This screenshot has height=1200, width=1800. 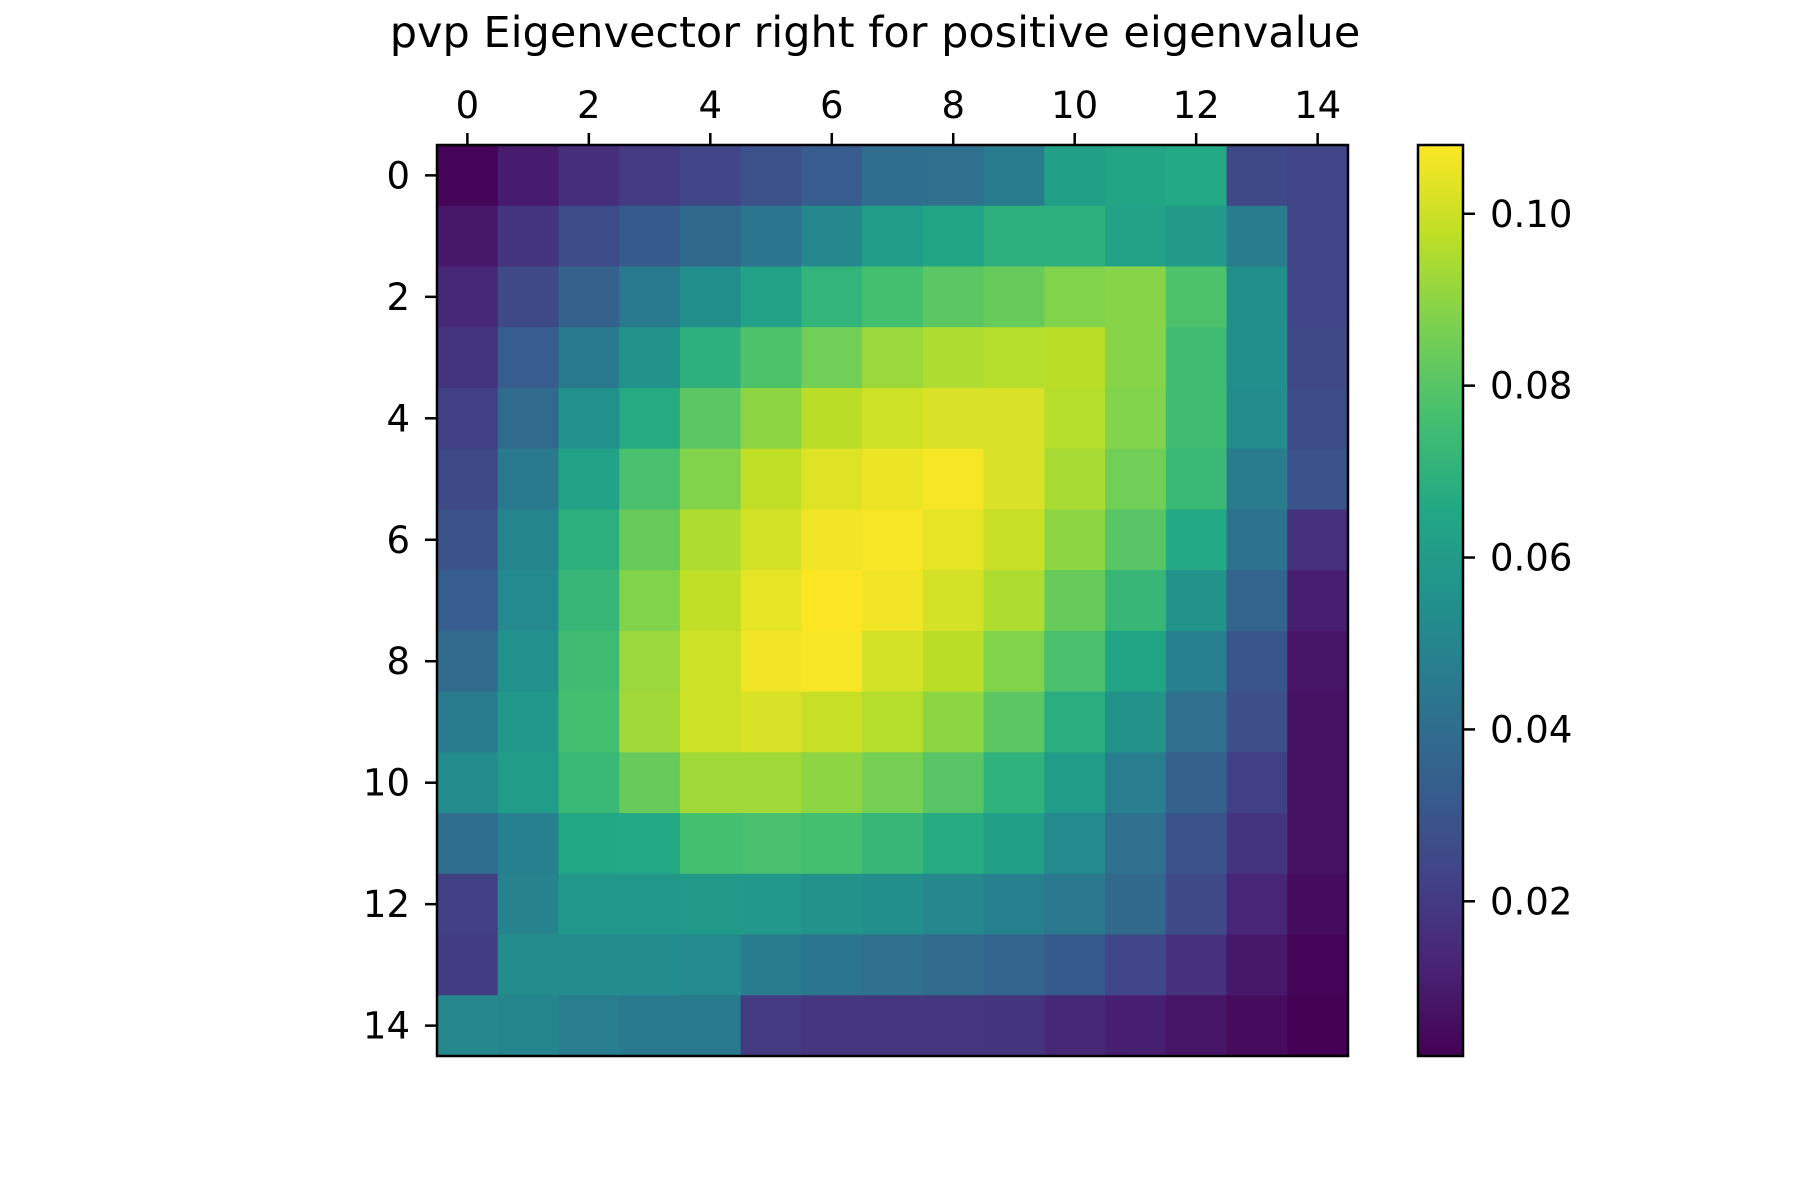 What do you see at coordinates (398, 418) in the screenshot?
I see `y-tick-label: 4` at bounding box center [398, 418].